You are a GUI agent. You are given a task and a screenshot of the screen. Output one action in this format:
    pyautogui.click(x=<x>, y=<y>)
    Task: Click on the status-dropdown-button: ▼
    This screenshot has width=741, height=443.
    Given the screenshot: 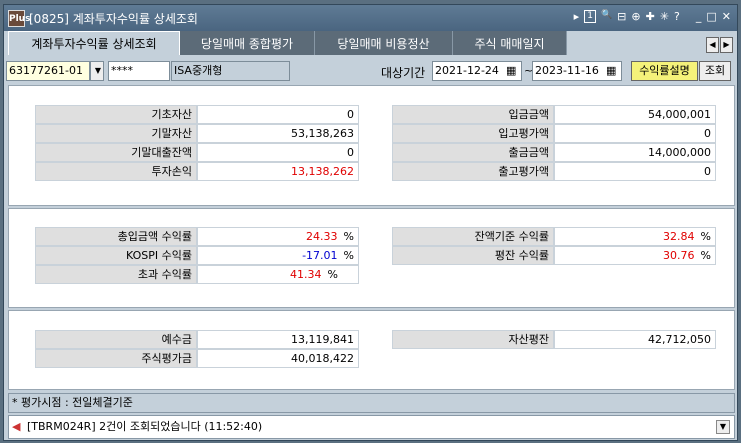 What is the action you would take?
    pyautogui.click(x=723, y=427)
    